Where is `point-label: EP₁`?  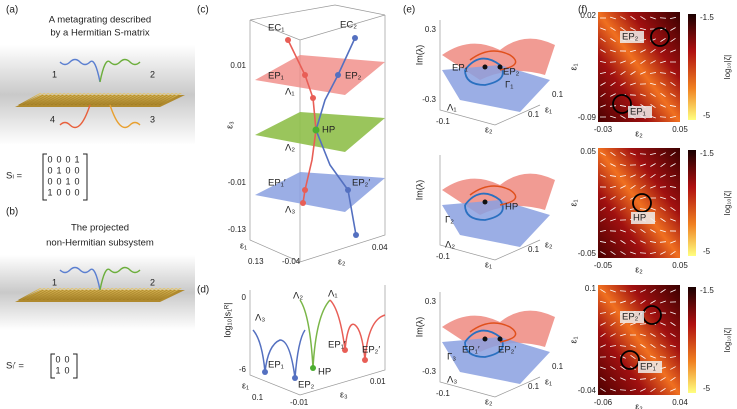 point-label: EP₁ is located at coordinates (638, 112).